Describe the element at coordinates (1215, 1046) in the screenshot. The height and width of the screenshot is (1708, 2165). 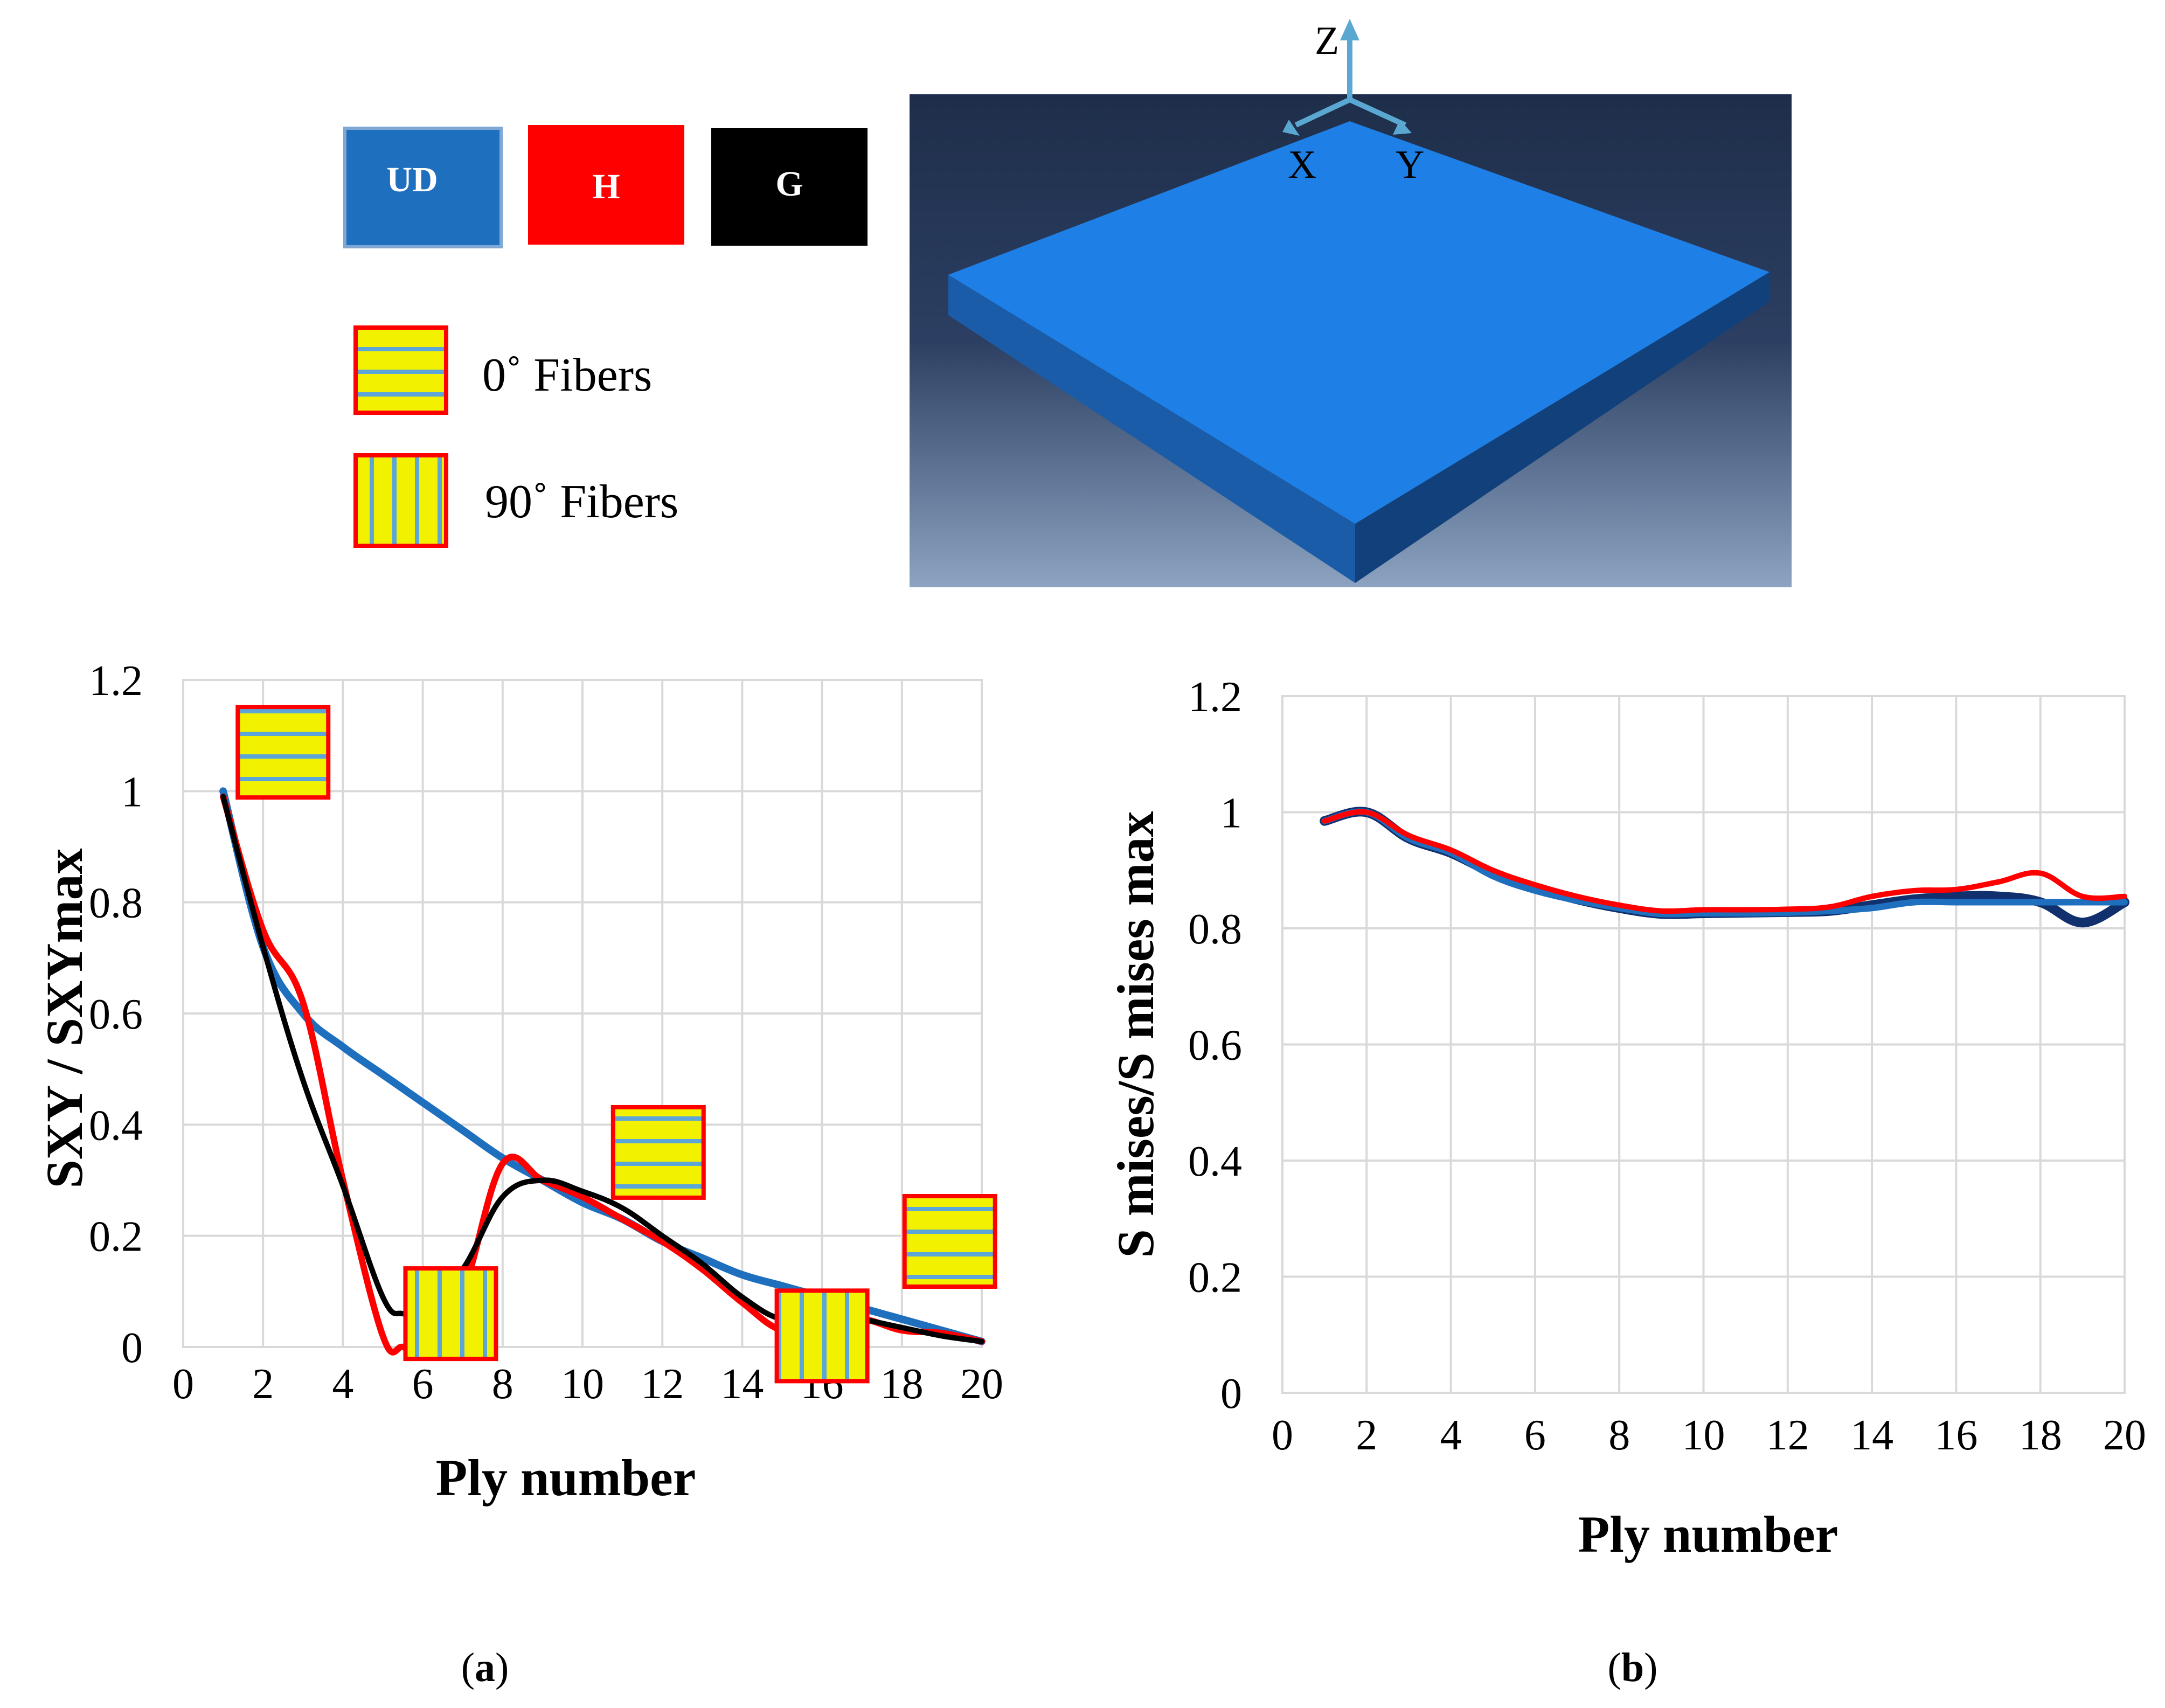
I see `chart-b-y-tick: 0.6` at that location.